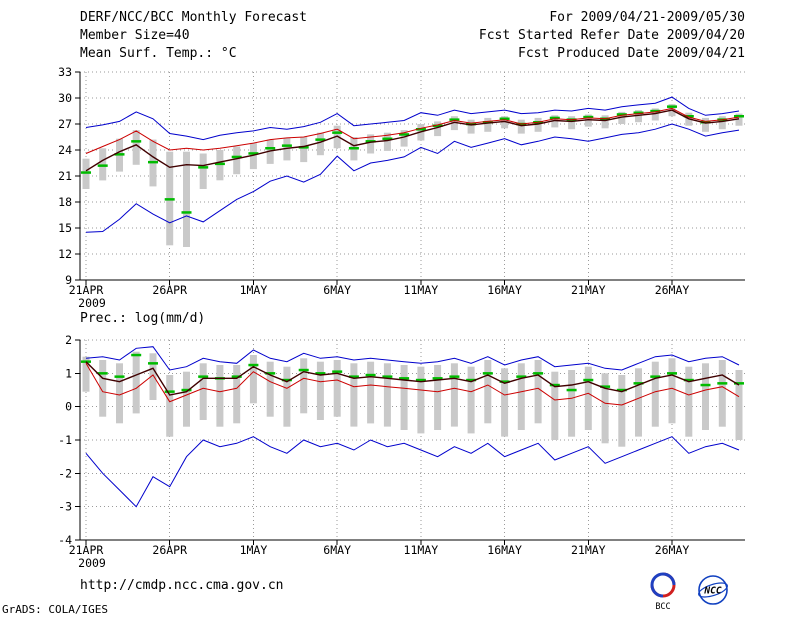 This screenshot has height=618, width=800. I want to click on y-tick-label: -3, so click(65, 507).